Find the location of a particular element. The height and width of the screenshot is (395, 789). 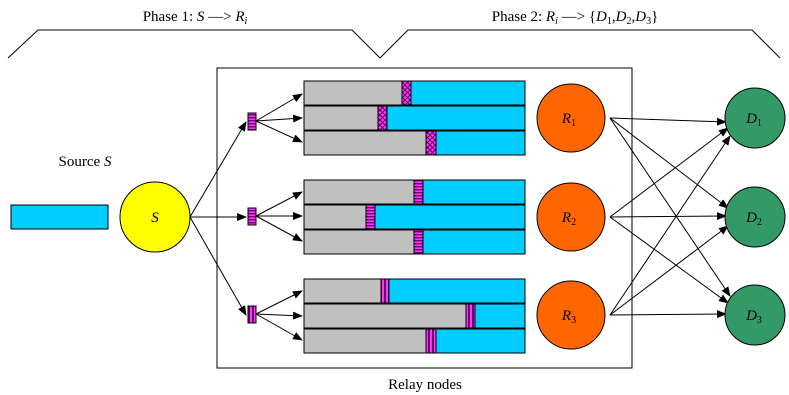

svg-text: D1 is located at coordinates (753, 120).